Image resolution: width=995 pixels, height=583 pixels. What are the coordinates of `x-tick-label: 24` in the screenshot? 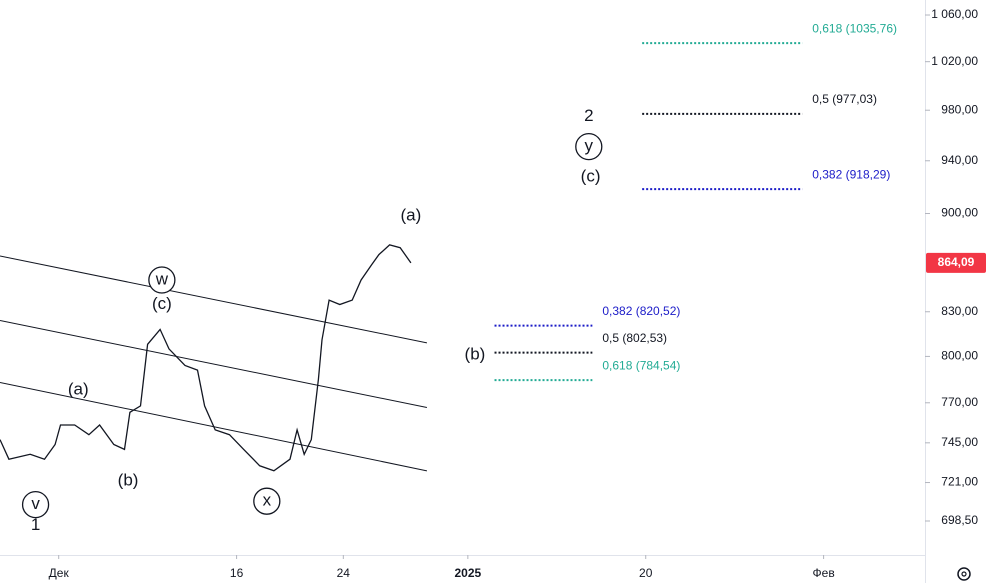 It's located at (344, 573).